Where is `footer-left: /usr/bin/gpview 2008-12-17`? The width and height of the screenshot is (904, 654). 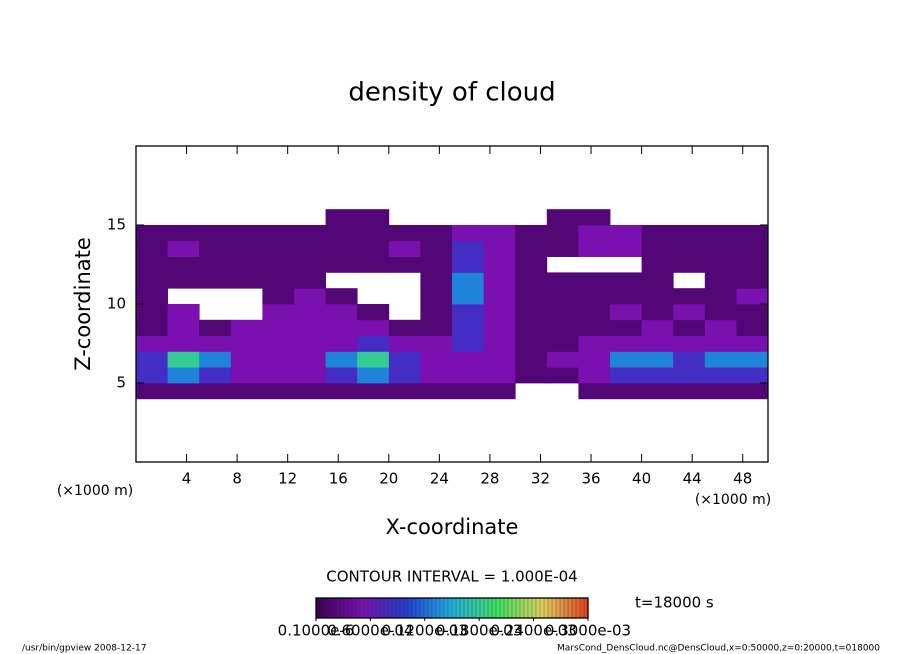 footer-left: /usr/bin/gpview 2008-12-17 is located at coordinates (84, 649).